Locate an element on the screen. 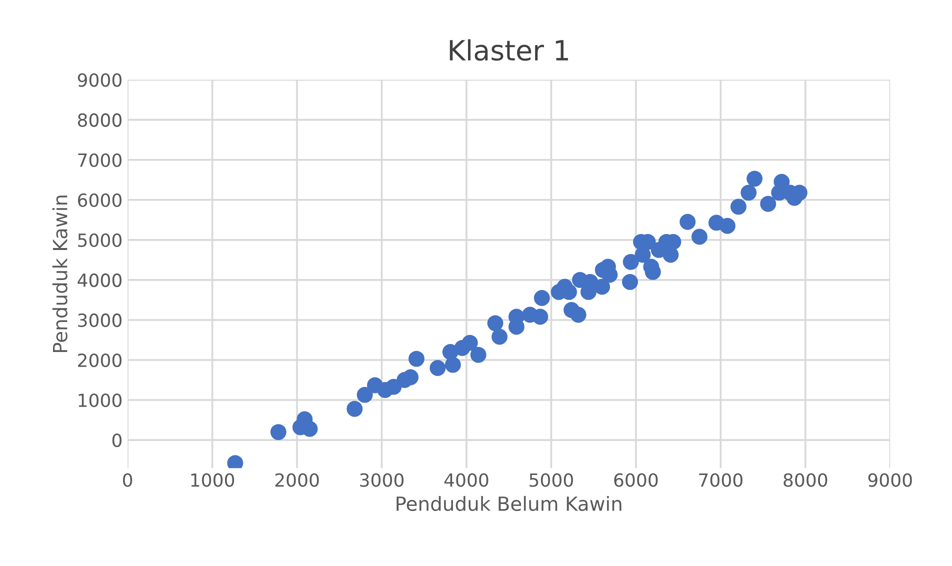 This screenshot has height=566, width=952. x-tick-label: 3000 is located at coordinates (382, 480).